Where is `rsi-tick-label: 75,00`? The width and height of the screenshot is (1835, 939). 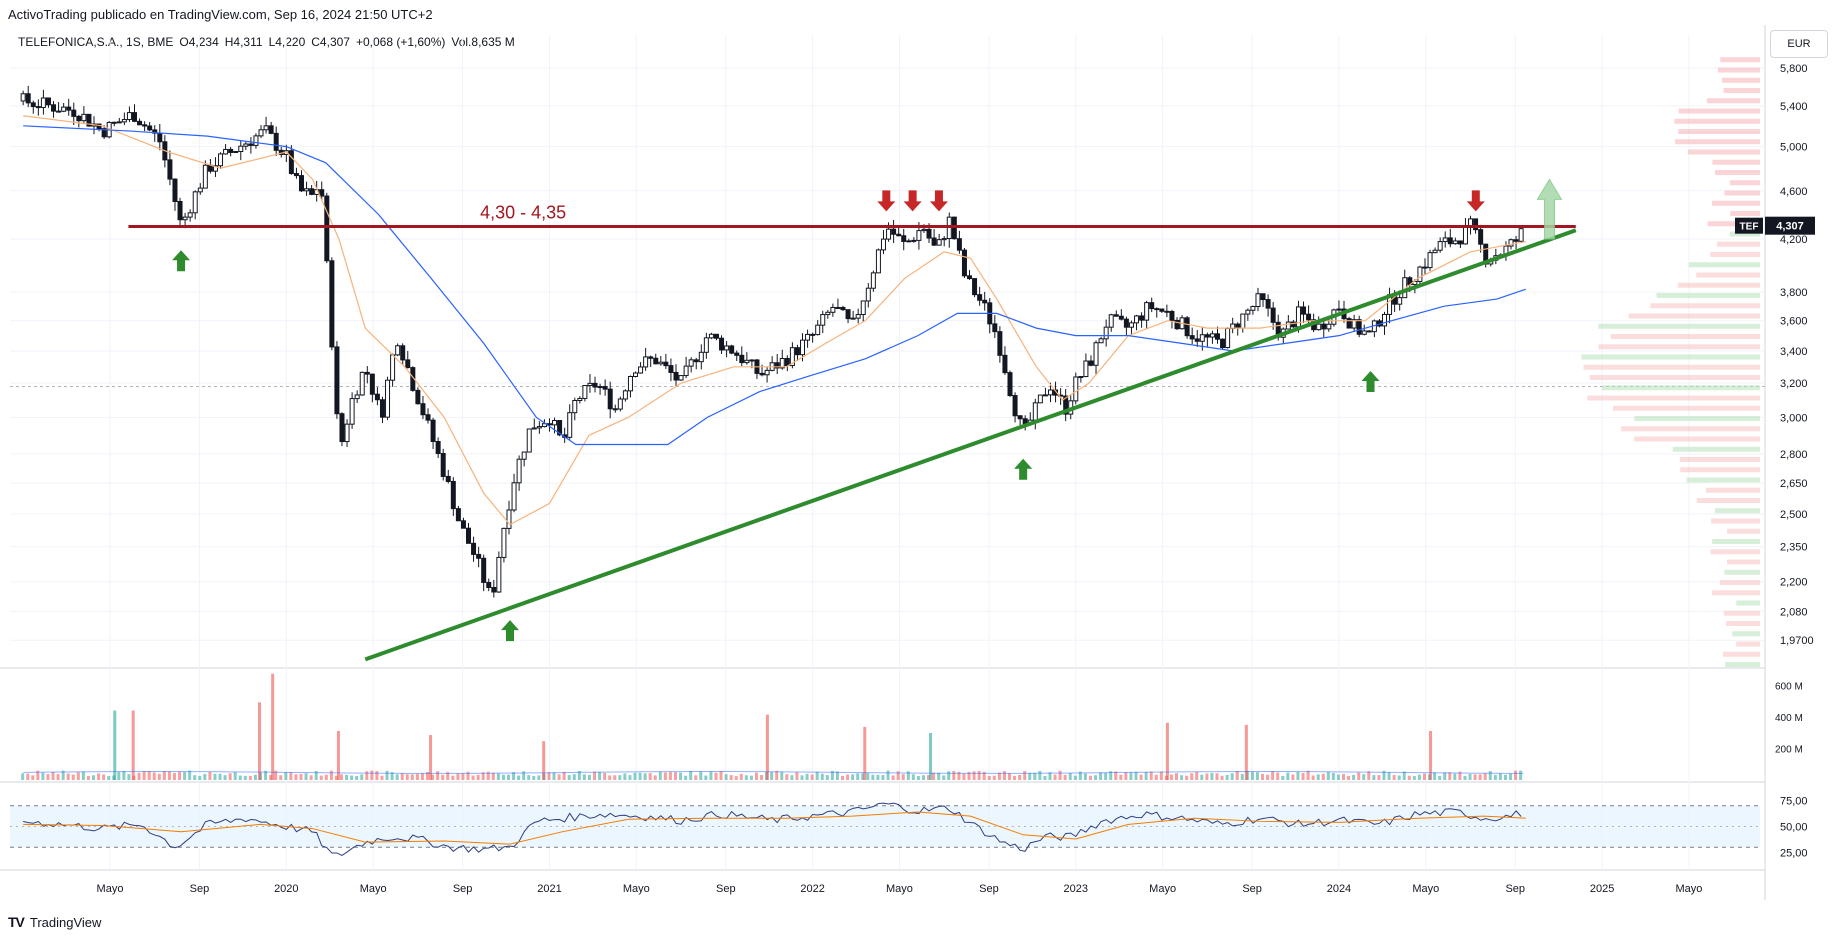 rsi-tick-label: 75,00 is located at coordinates (1794, 802).